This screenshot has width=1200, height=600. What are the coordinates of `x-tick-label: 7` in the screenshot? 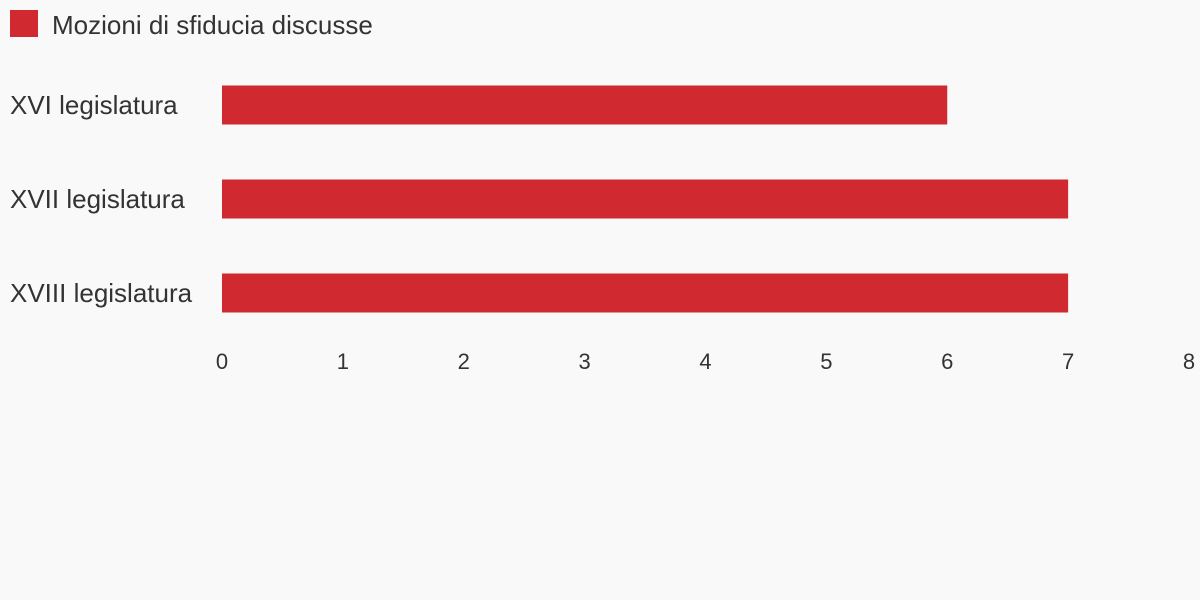 It's located at (1068, 361).